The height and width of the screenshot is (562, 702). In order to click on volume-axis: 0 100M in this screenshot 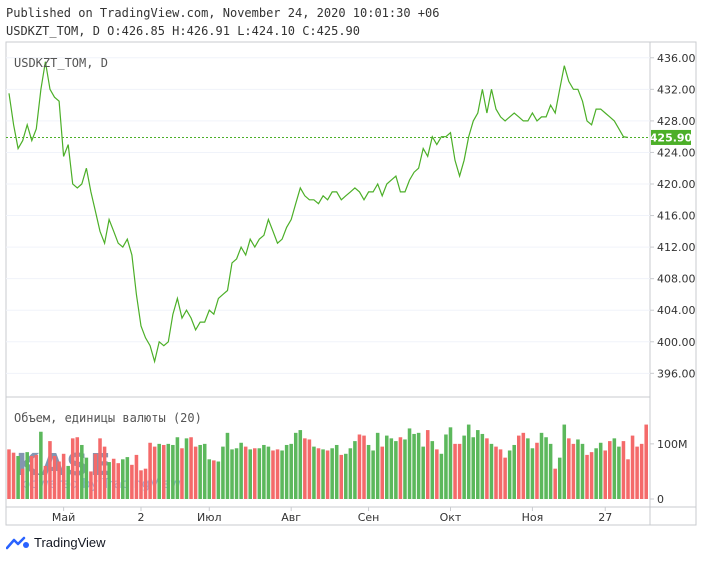, I will do `click(669, 472)`.